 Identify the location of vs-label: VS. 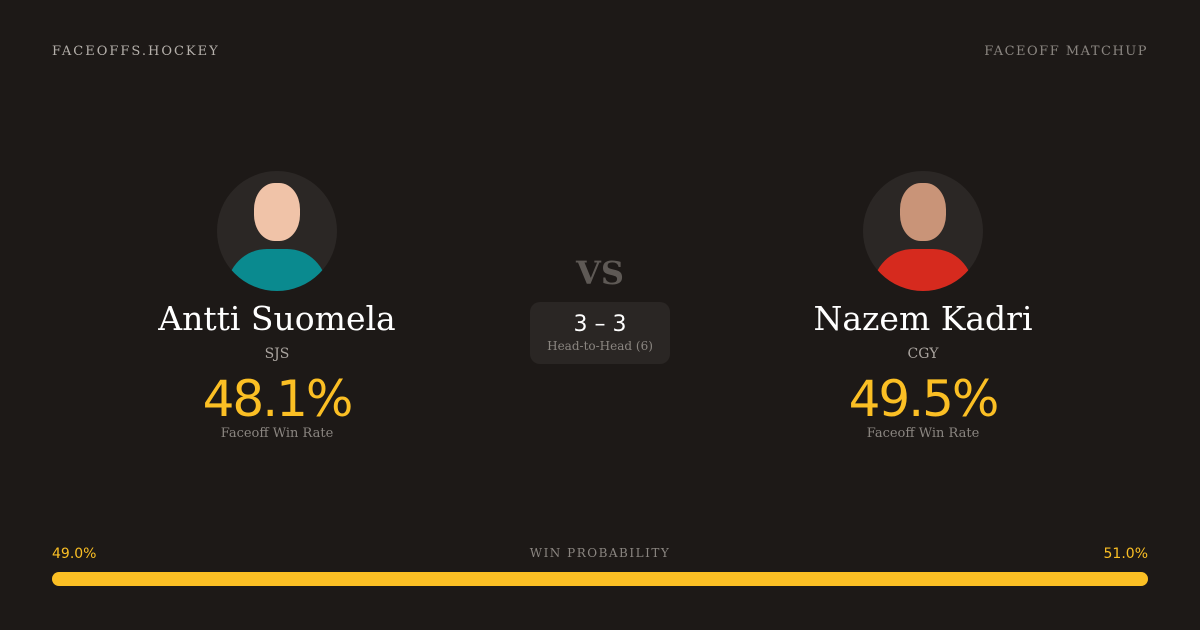
(600, 273).